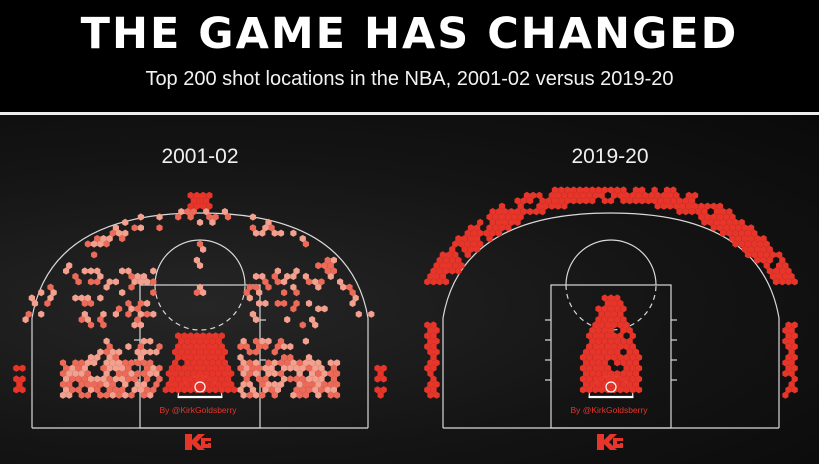 The height and width of the screenshot is (464, 819). What do you see at coordinates (611, 387) in the screenshot?
I see `court-right-rim` at bounding box center [611, 387].